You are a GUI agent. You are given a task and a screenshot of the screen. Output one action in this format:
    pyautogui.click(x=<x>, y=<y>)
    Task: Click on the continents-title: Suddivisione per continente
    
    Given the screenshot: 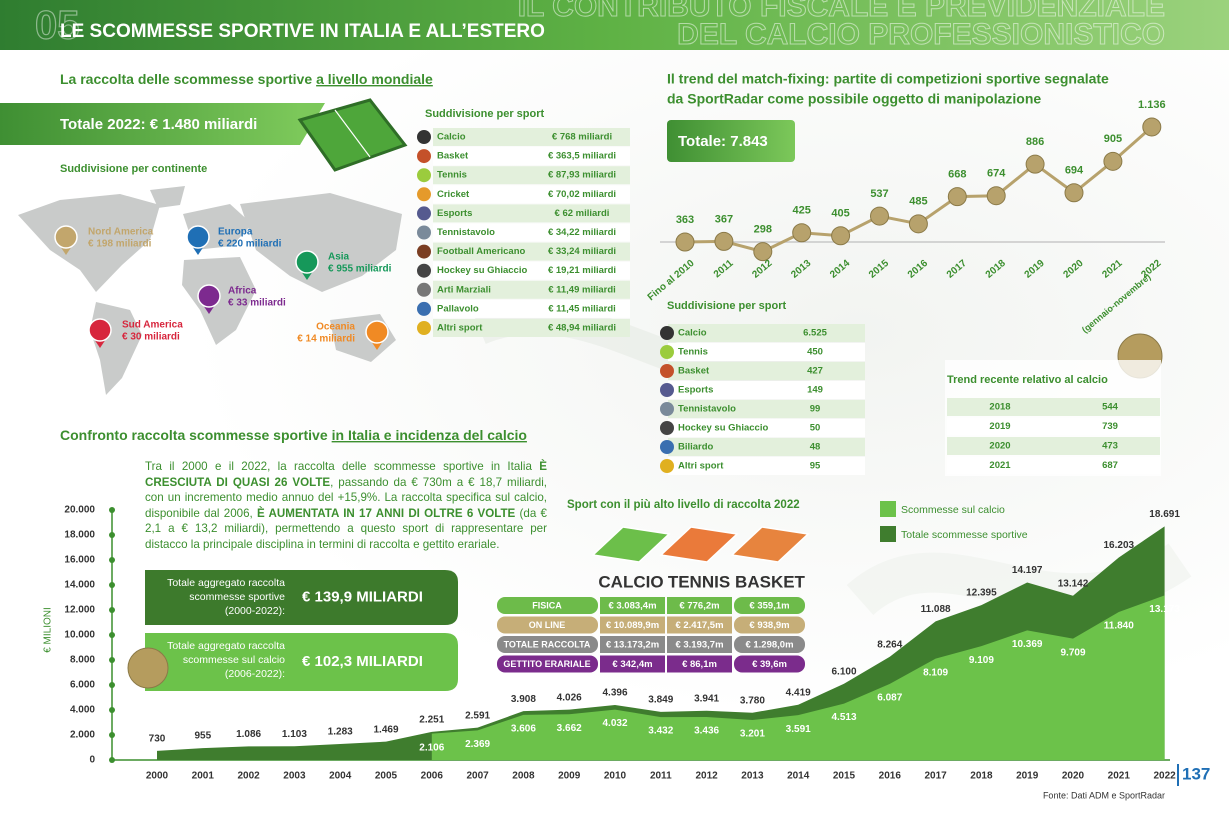 What is the action you would take?
    pyautogui.click(x=133, y=169)
    